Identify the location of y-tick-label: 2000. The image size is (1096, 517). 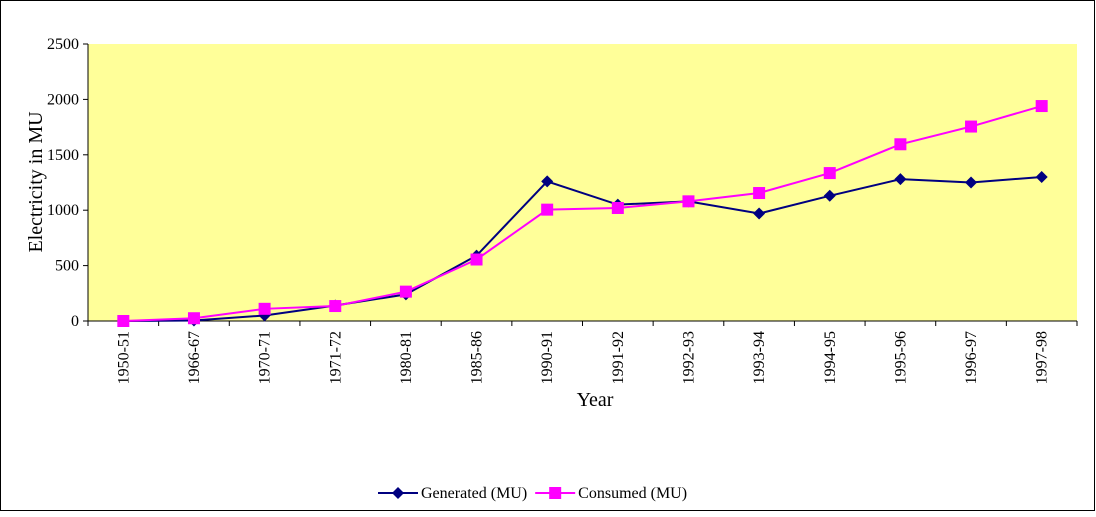
(63, 99).